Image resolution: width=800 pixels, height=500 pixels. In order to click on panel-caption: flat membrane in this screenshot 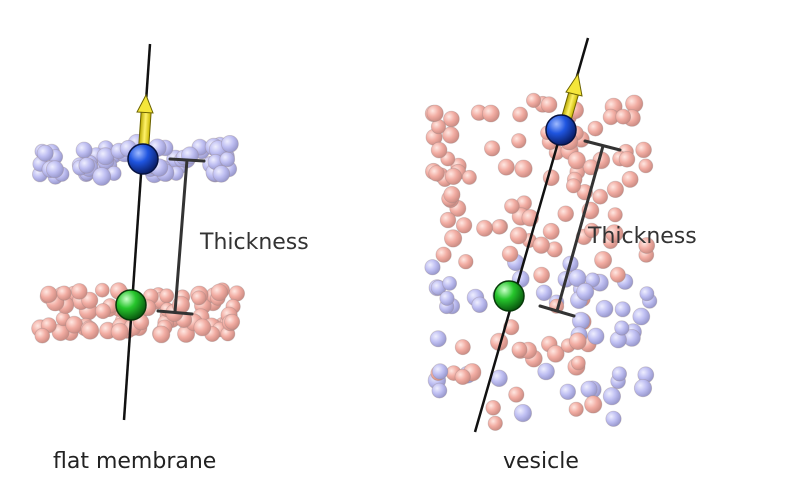, I will do `click(134, 461)`.